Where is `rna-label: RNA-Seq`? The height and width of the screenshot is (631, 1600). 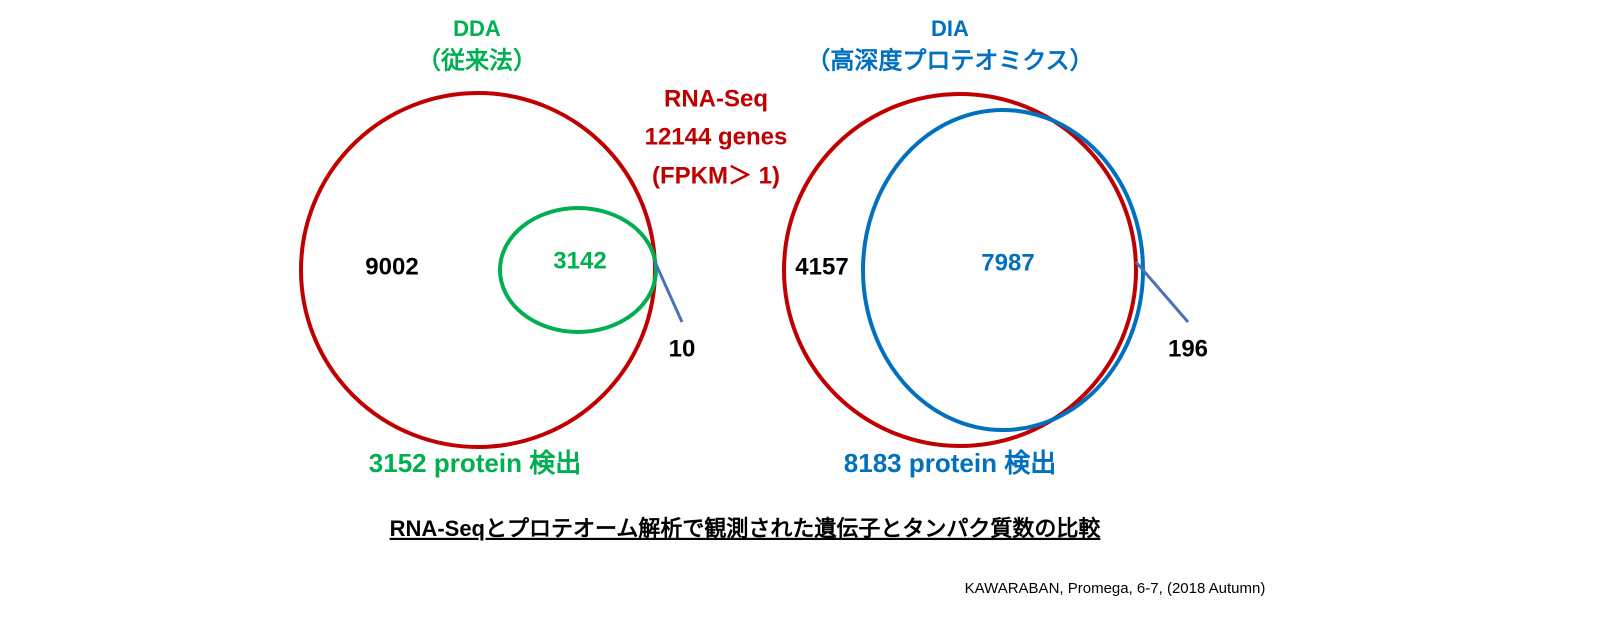
rna-label: RNA-Seq is located at coordinates (716, 98).